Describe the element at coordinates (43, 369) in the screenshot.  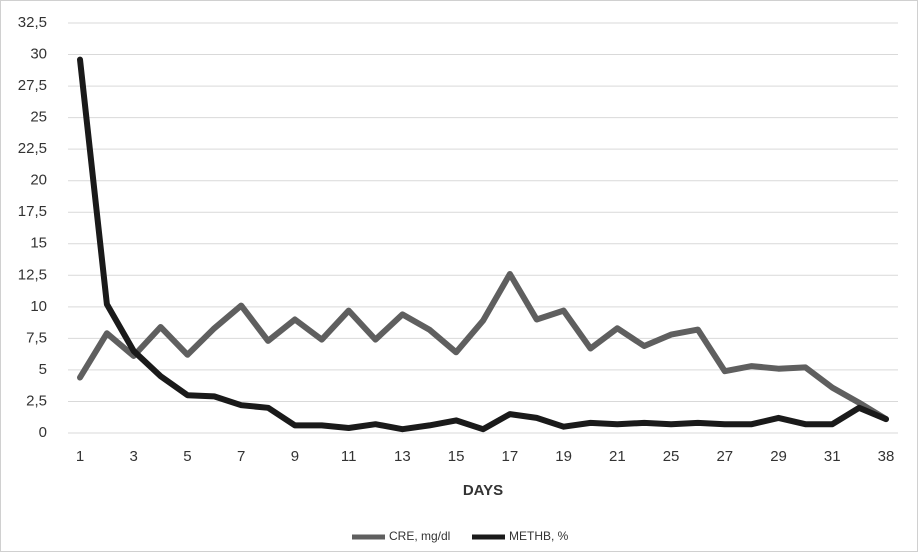
I see `y-tick-label: 5` at that location.